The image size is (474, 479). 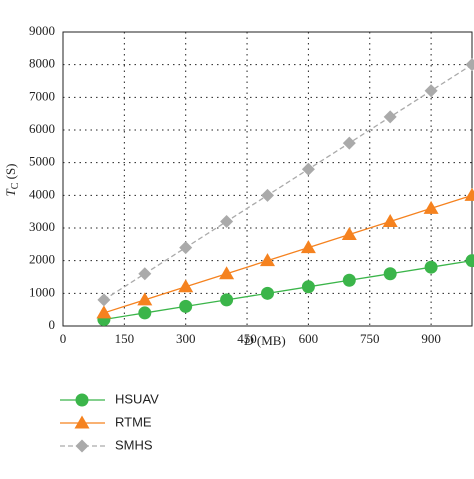 What do you see at coordinates (42, 193) in the screenshot?
I see `y-tick-label: 4000` at bounding box center [42, 193].